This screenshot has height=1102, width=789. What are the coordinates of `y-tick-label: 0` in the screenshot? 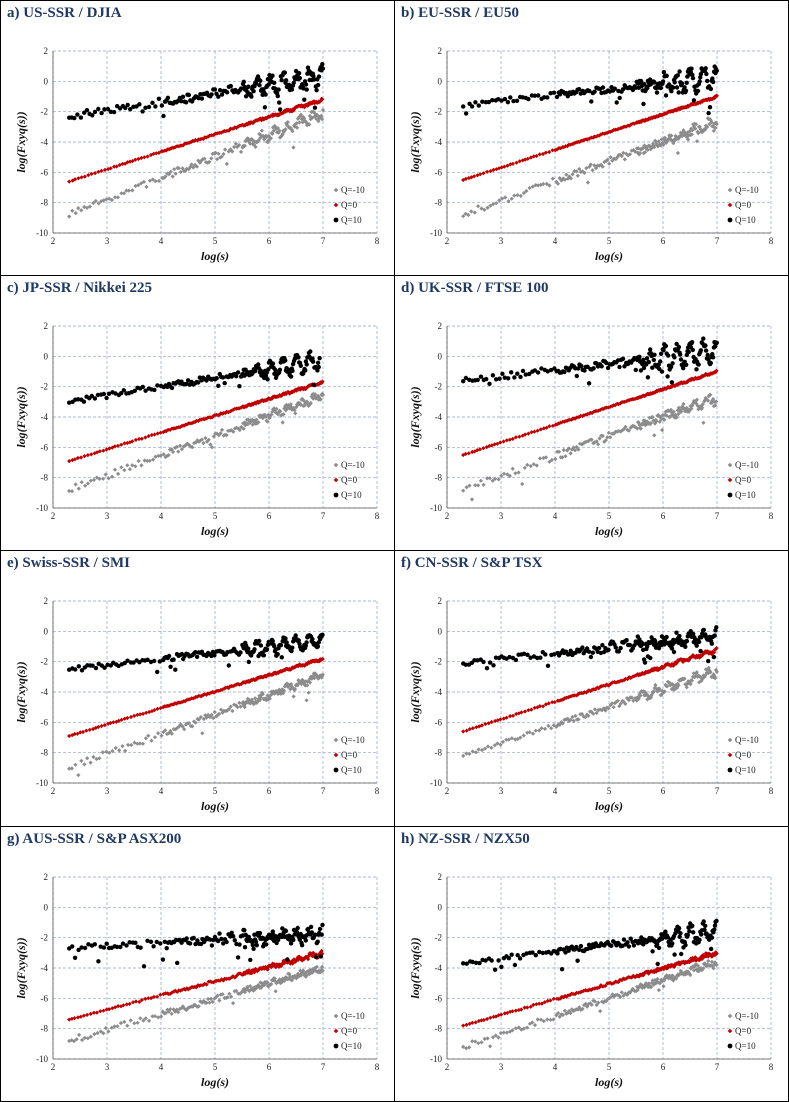 It's located at (46, 907).